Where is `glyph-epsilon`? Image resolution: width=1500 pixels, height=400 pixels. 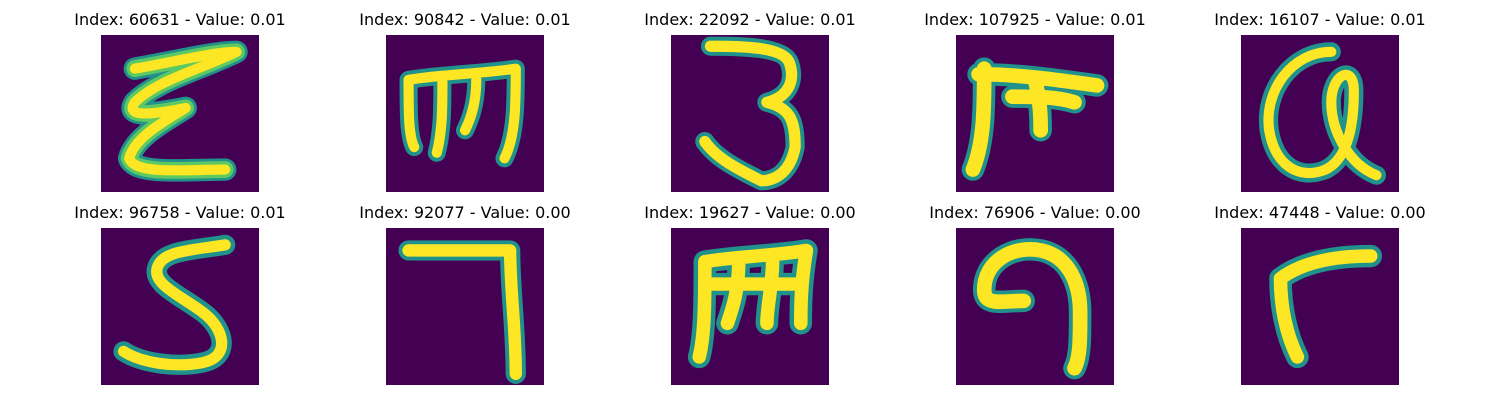
glyph-epsilon is located at coordinates (182, 111).